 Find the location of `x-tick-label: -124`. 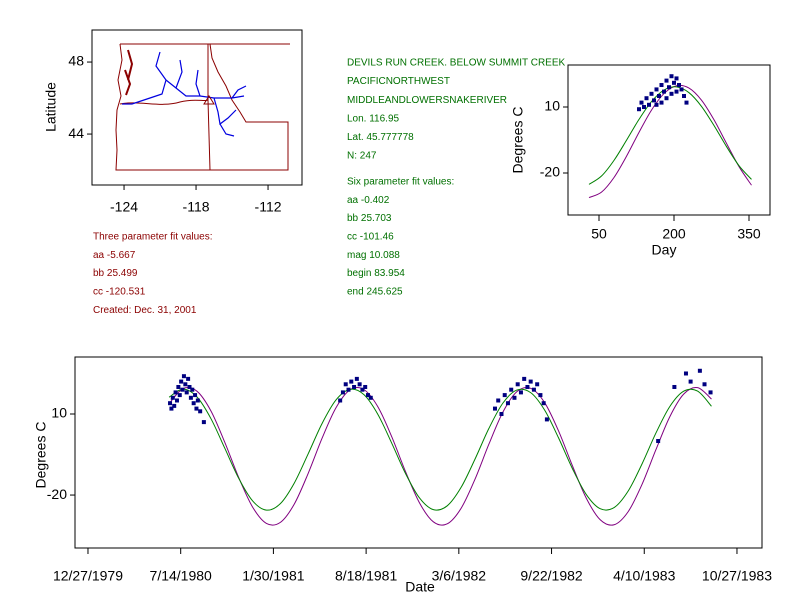

x-tick-label: -124 is located at coordinates (124, 207).